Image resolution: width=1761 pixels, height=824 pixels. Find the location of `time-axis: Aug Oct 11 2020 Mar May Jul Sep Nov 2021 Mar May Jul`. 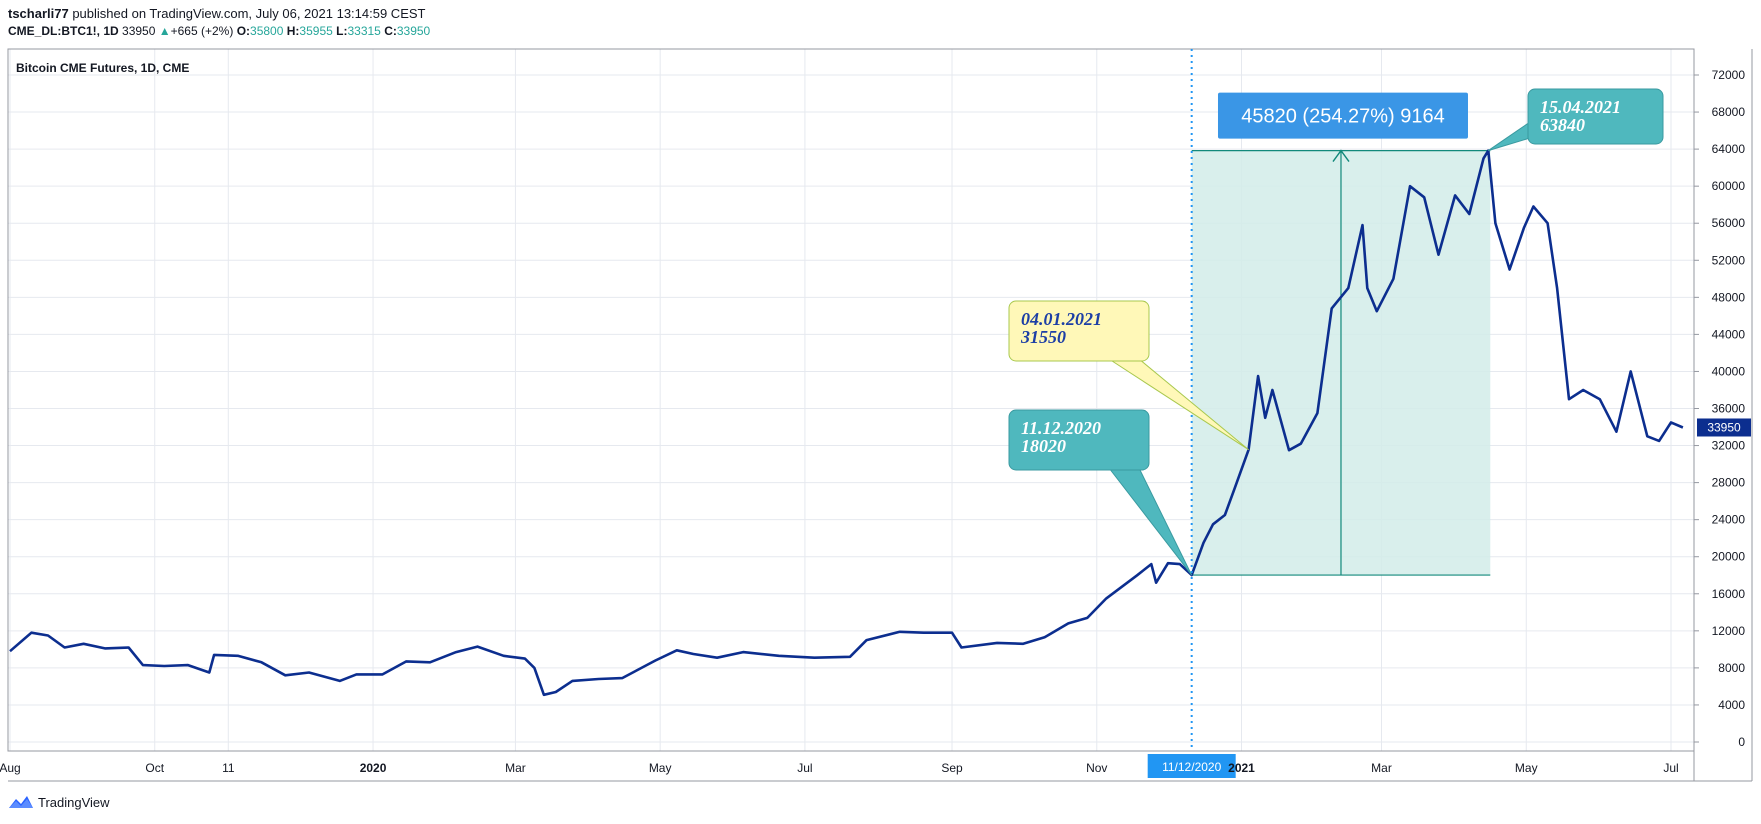

time-axis: Aug Oct 11 2020 Mar May Jul Sep Nov 2021 Mar May Jul is located at coordinates (839, 768).